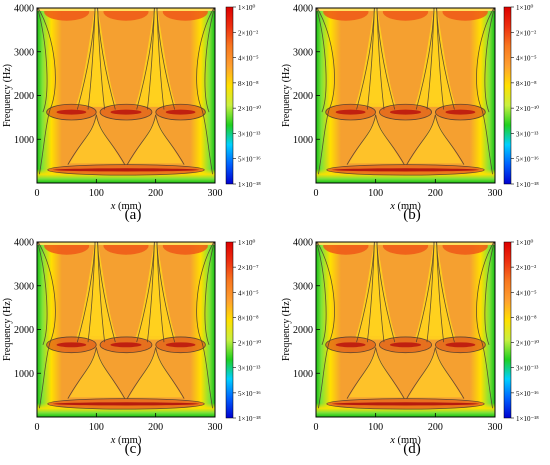  I want to click on colorbar-tick-label: 5×10⁻¹⁶, so click(527, 394).